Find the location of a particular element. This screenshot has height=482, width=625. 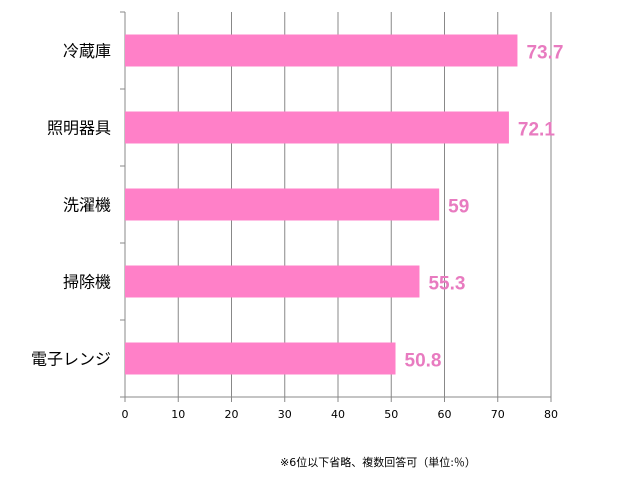

category-label: 洗濯機 is located at coordinates (87, 205).